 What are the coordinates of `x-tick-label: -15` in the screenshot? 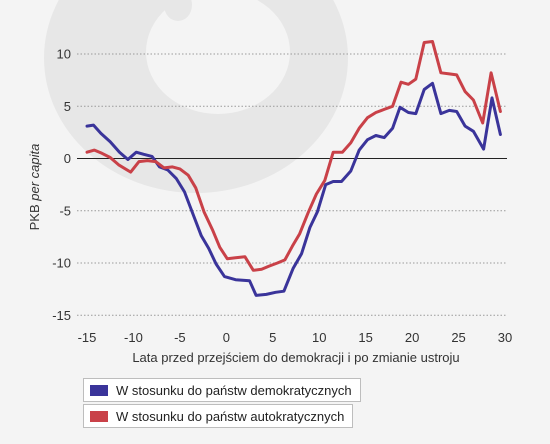 It's located at (87, 337).